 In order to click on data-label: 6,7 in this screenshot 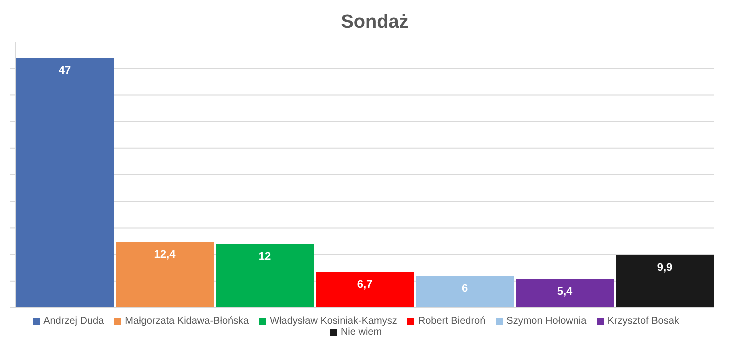, I will do `click(365, 285)`.